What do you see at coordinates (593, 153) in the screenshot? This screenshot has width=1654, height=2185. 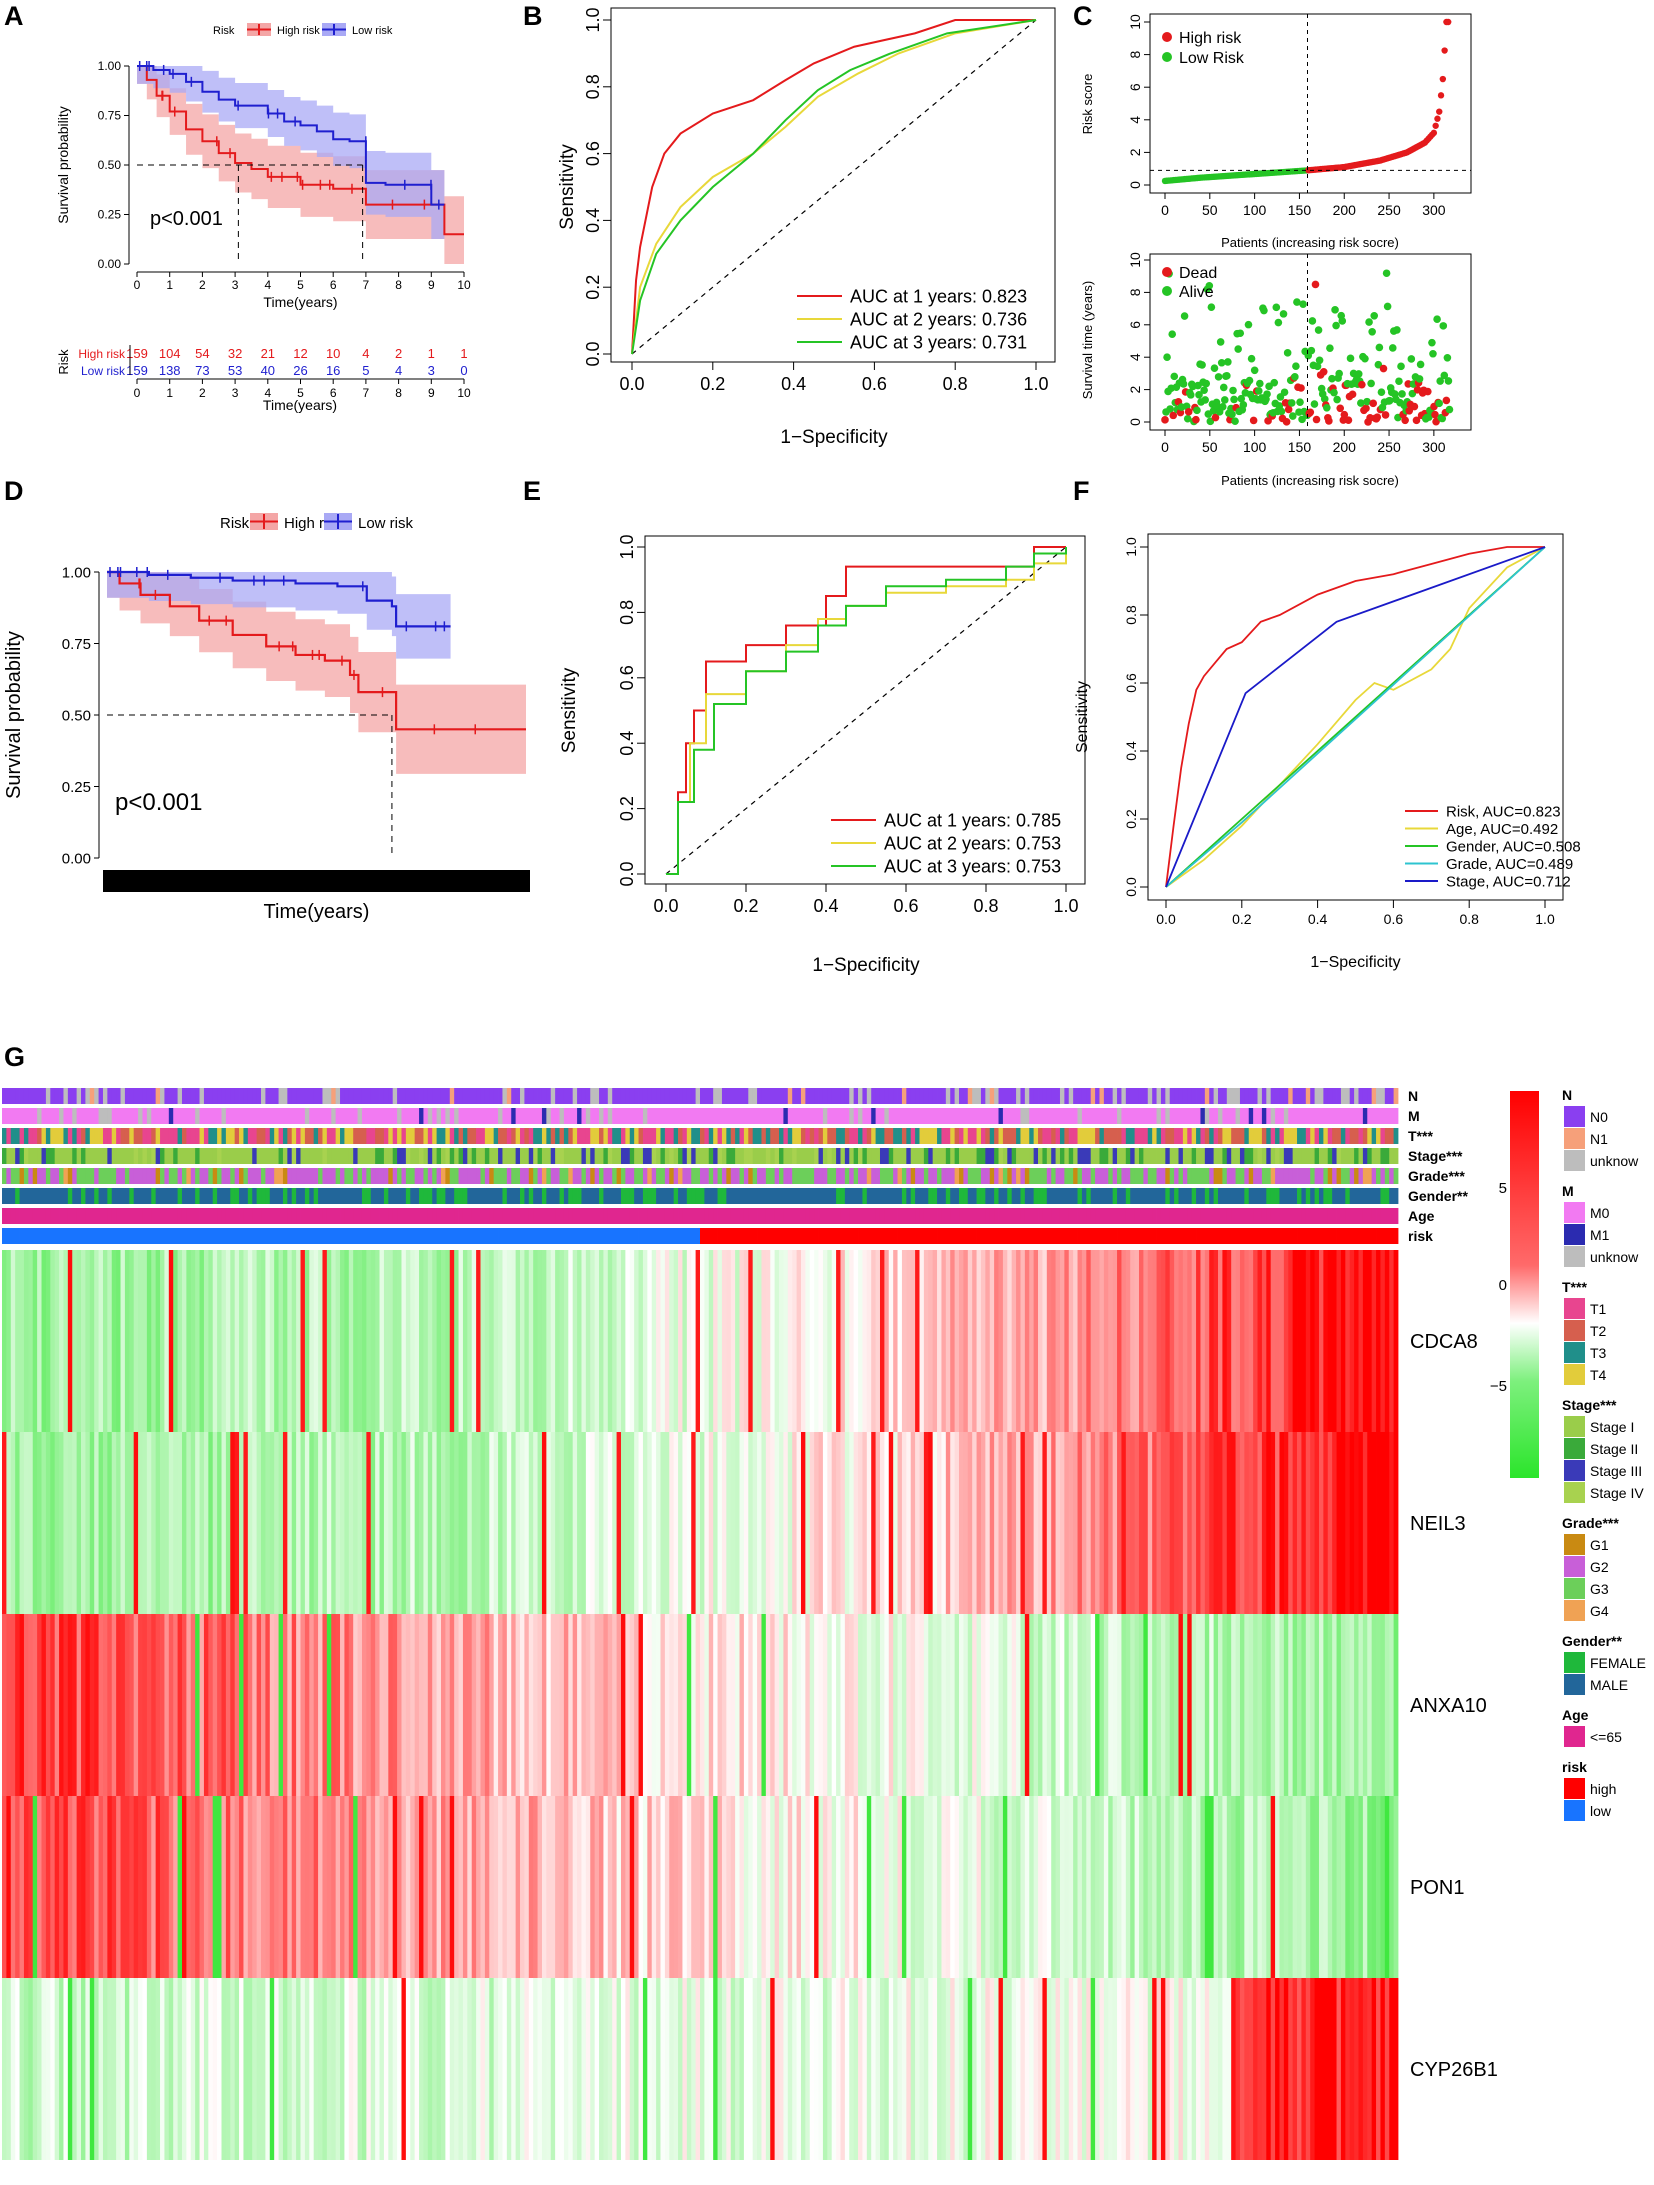 I see `y-tick-label: 0.6` at bounding box center [593, 153].